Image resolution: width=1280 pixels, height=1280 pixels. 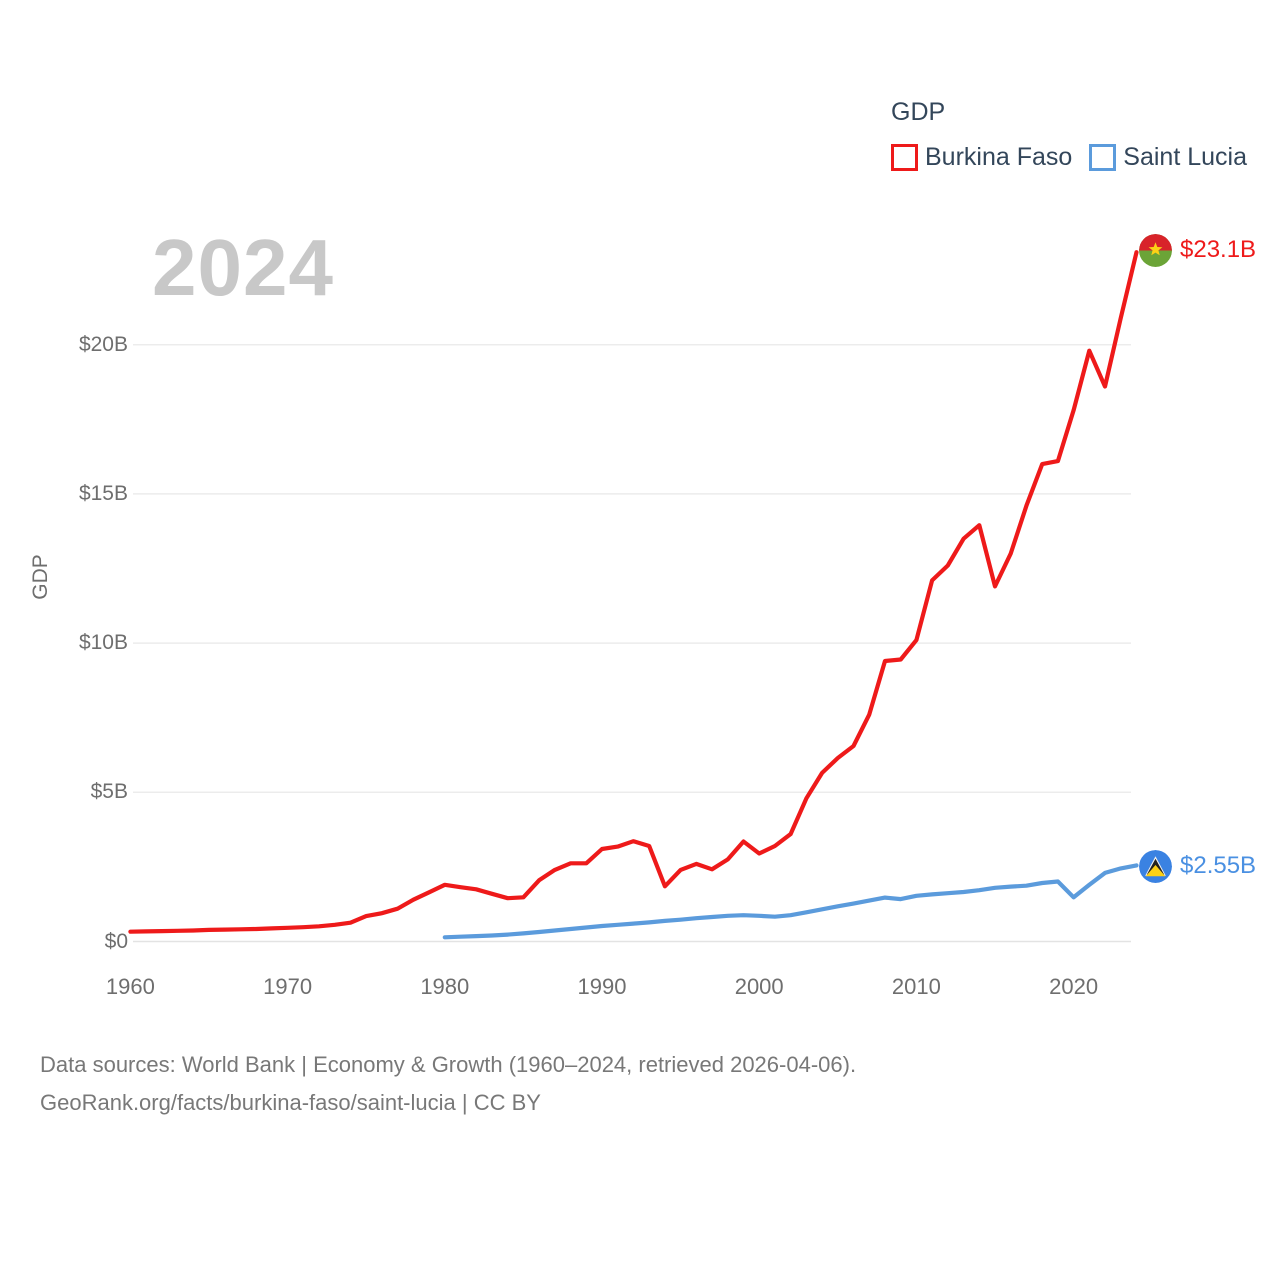 I want to click on end-label-saint-lucia: $2.55B, so click(x=1197, y=866).